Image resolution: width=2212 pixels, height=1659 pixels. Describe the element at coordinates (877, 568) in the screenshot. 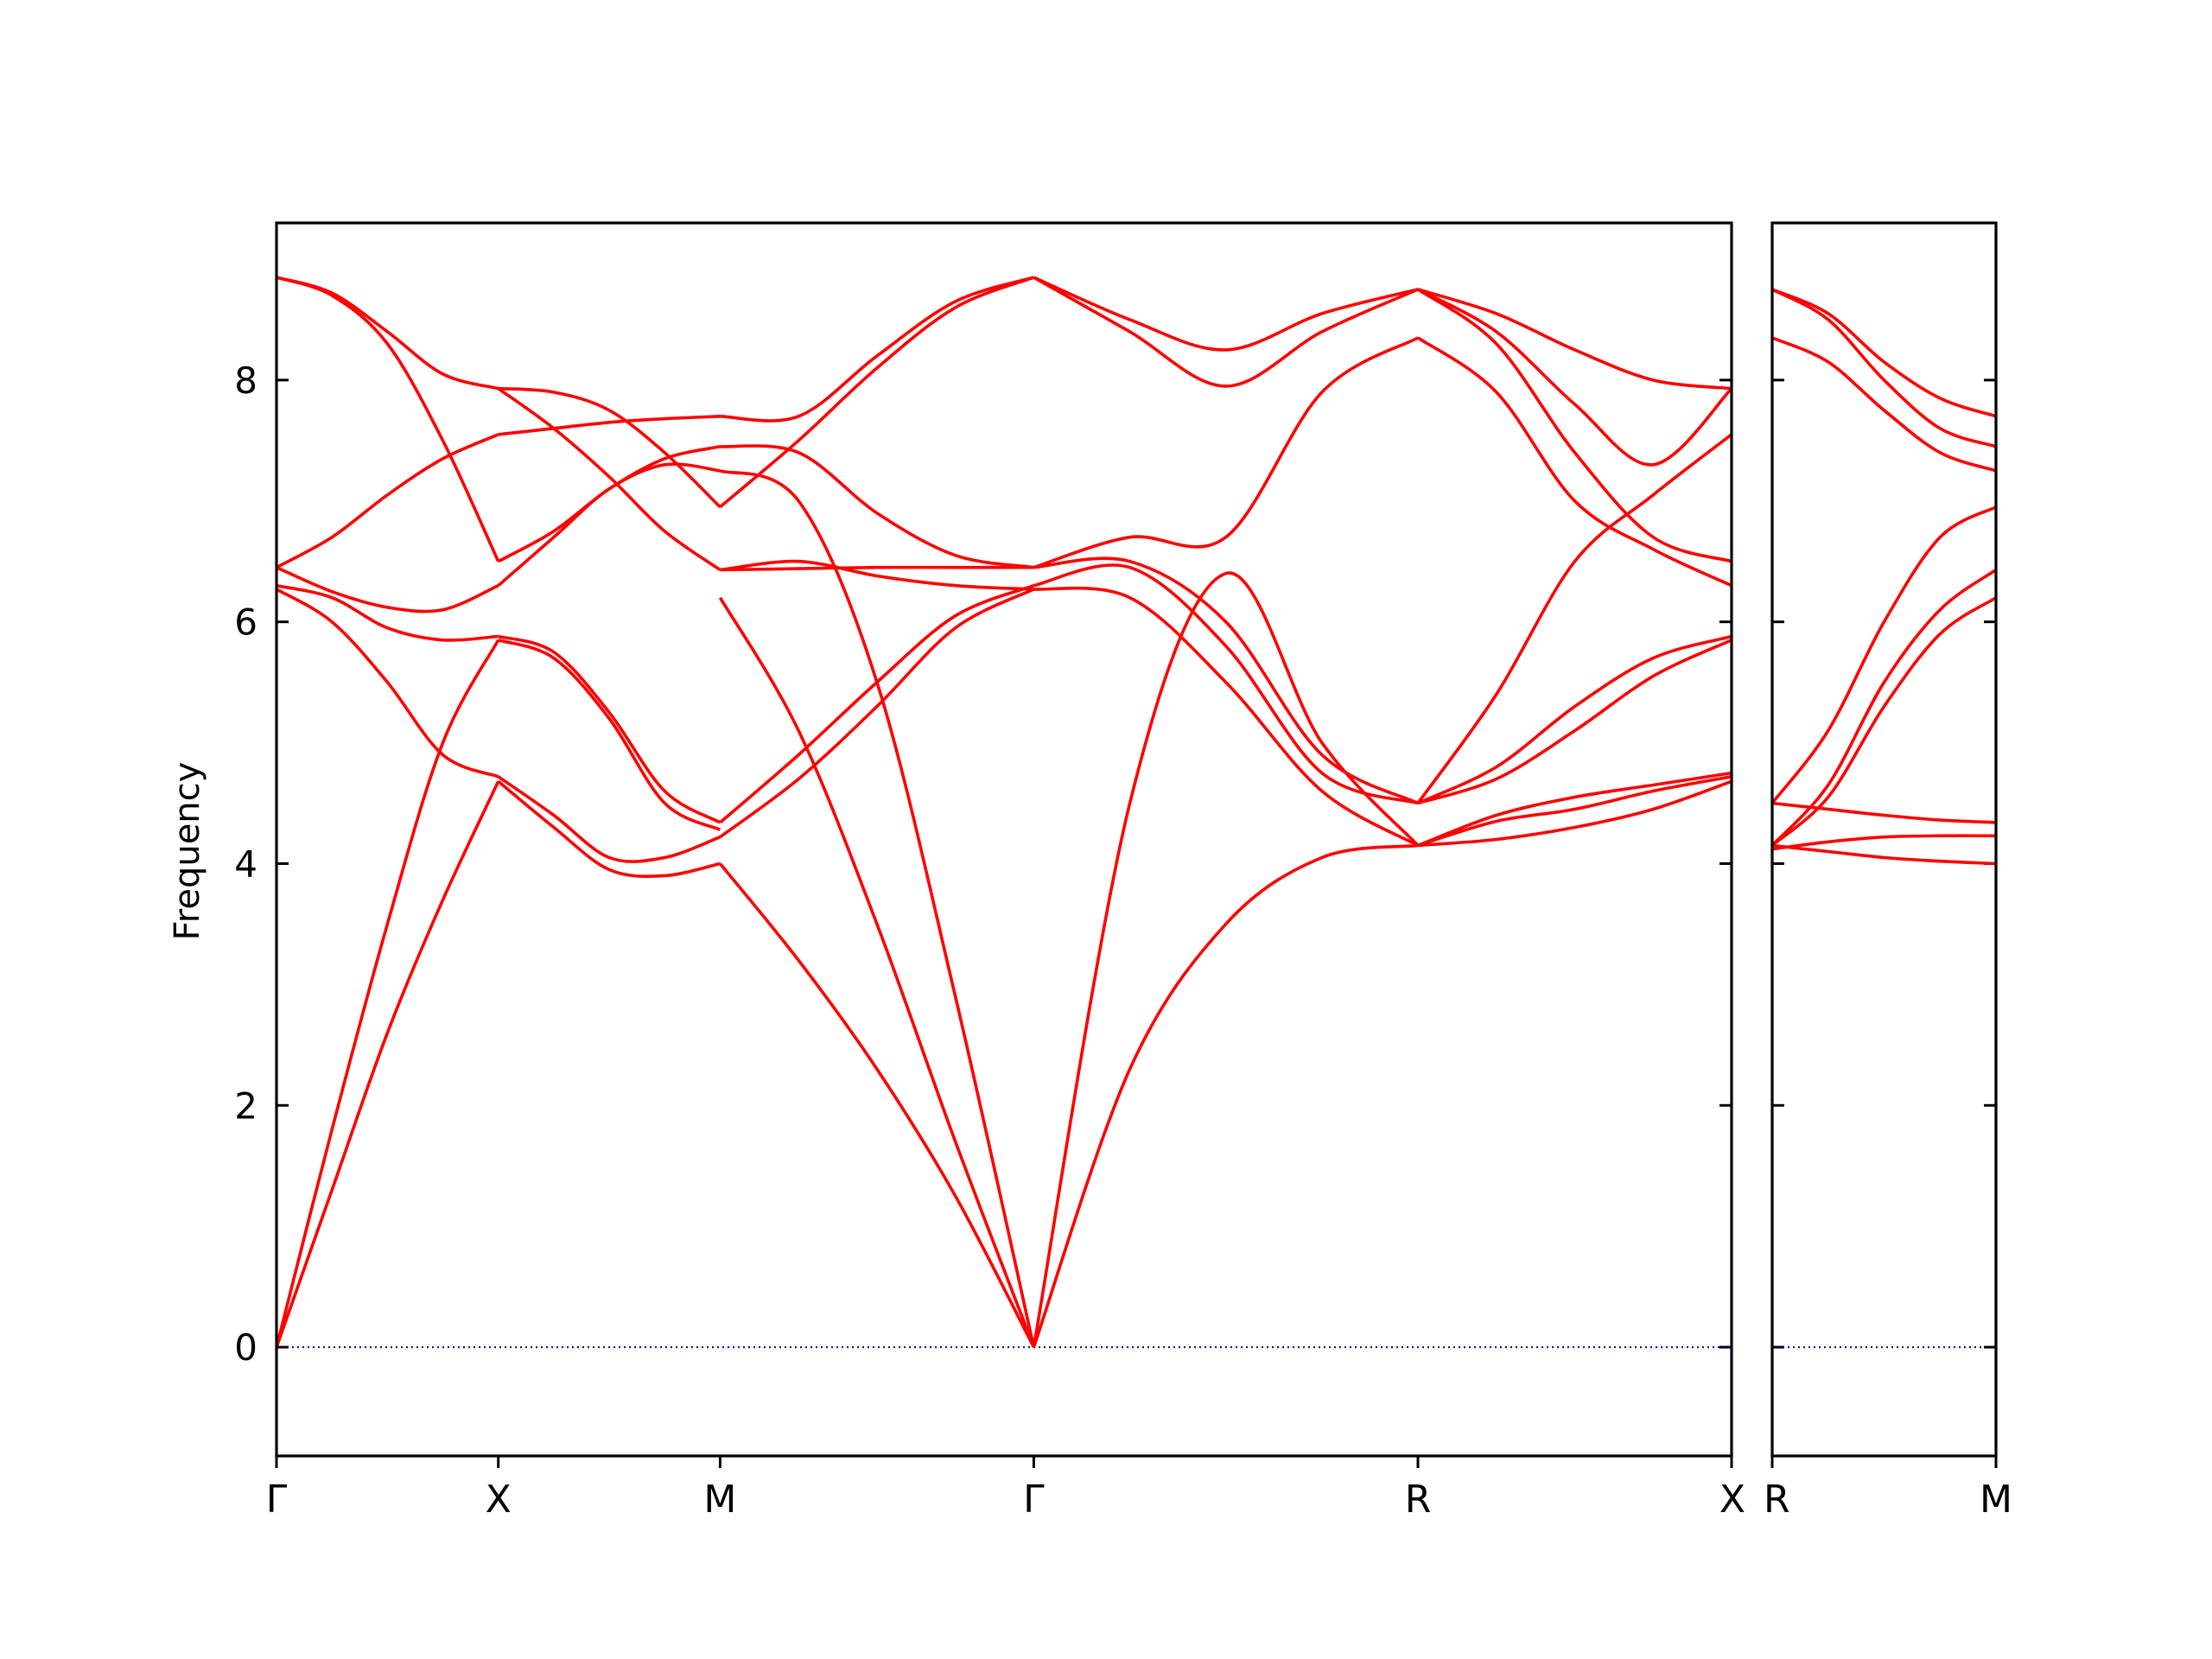

I see `band-line-M-Γ-5` at that location.